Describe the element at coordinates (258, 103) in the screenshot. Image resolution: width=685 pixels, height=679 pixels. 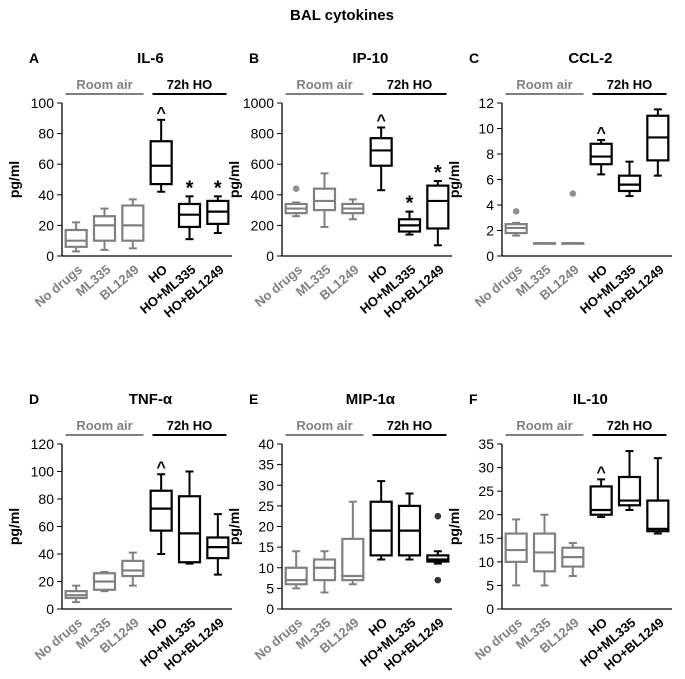
I see `y-tick-label: 1000` at that location.